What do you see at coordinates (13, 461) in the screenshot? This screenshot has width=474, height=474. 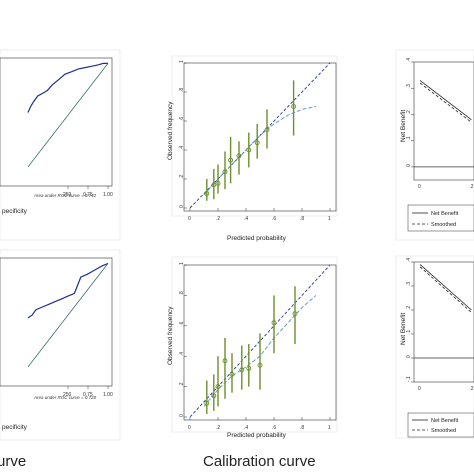 I see `caption-left: urve` at bounding box center [13, 461].